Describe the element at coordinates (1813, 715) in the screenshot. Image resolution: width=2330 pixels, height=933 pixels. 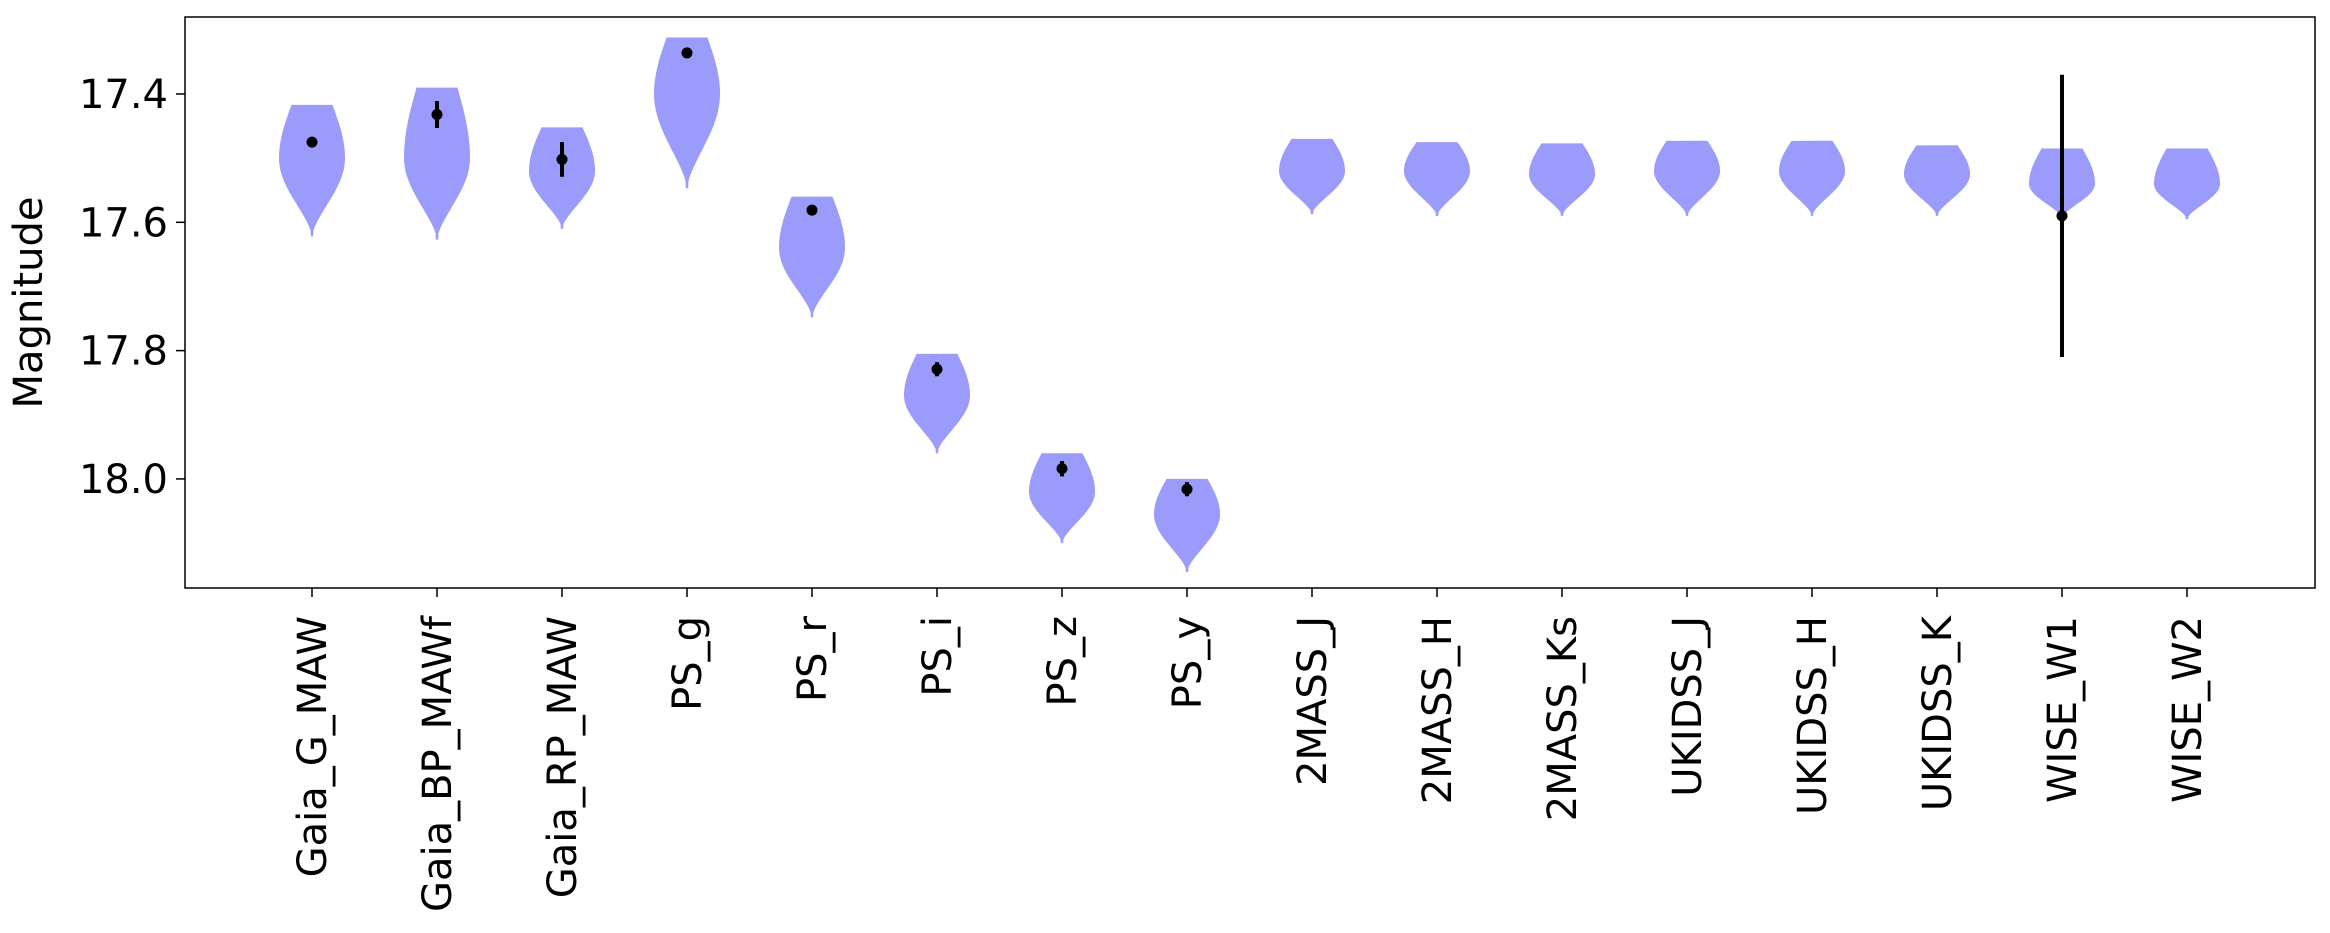
I see `x-tick-label-UKIDSS_H: UKIDSS_H` at that location.